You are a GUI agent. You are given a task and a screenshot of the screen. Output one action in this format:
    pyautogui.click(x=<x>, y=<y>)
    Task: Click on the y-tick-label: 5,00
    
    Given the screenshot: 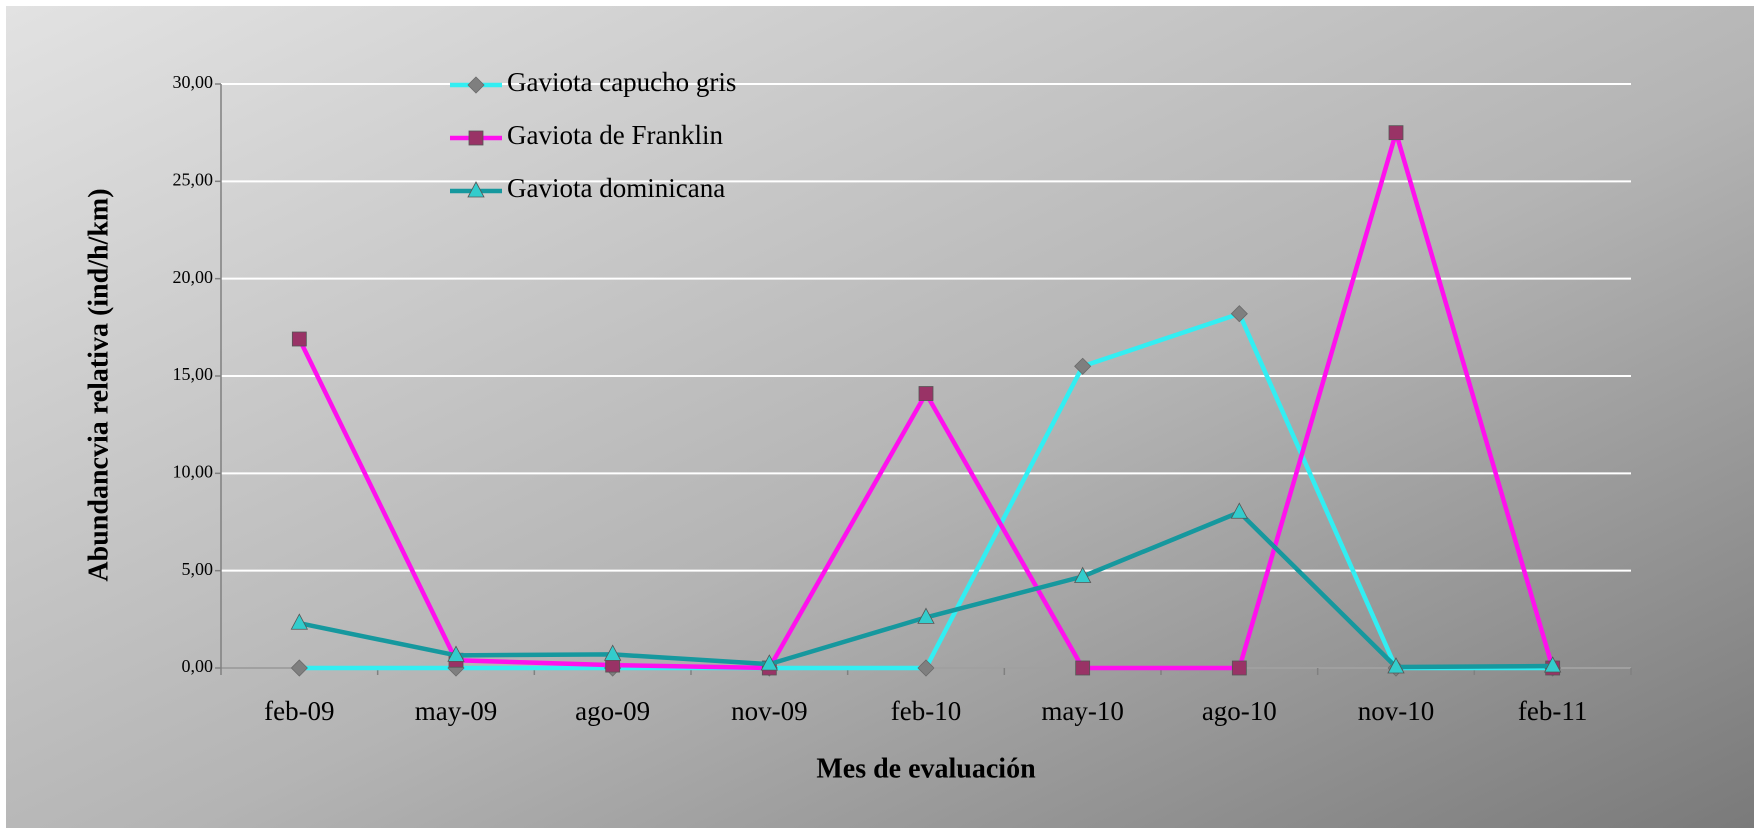 What is the action you would take?
    pyautogui.click(x=198, y=569)
    